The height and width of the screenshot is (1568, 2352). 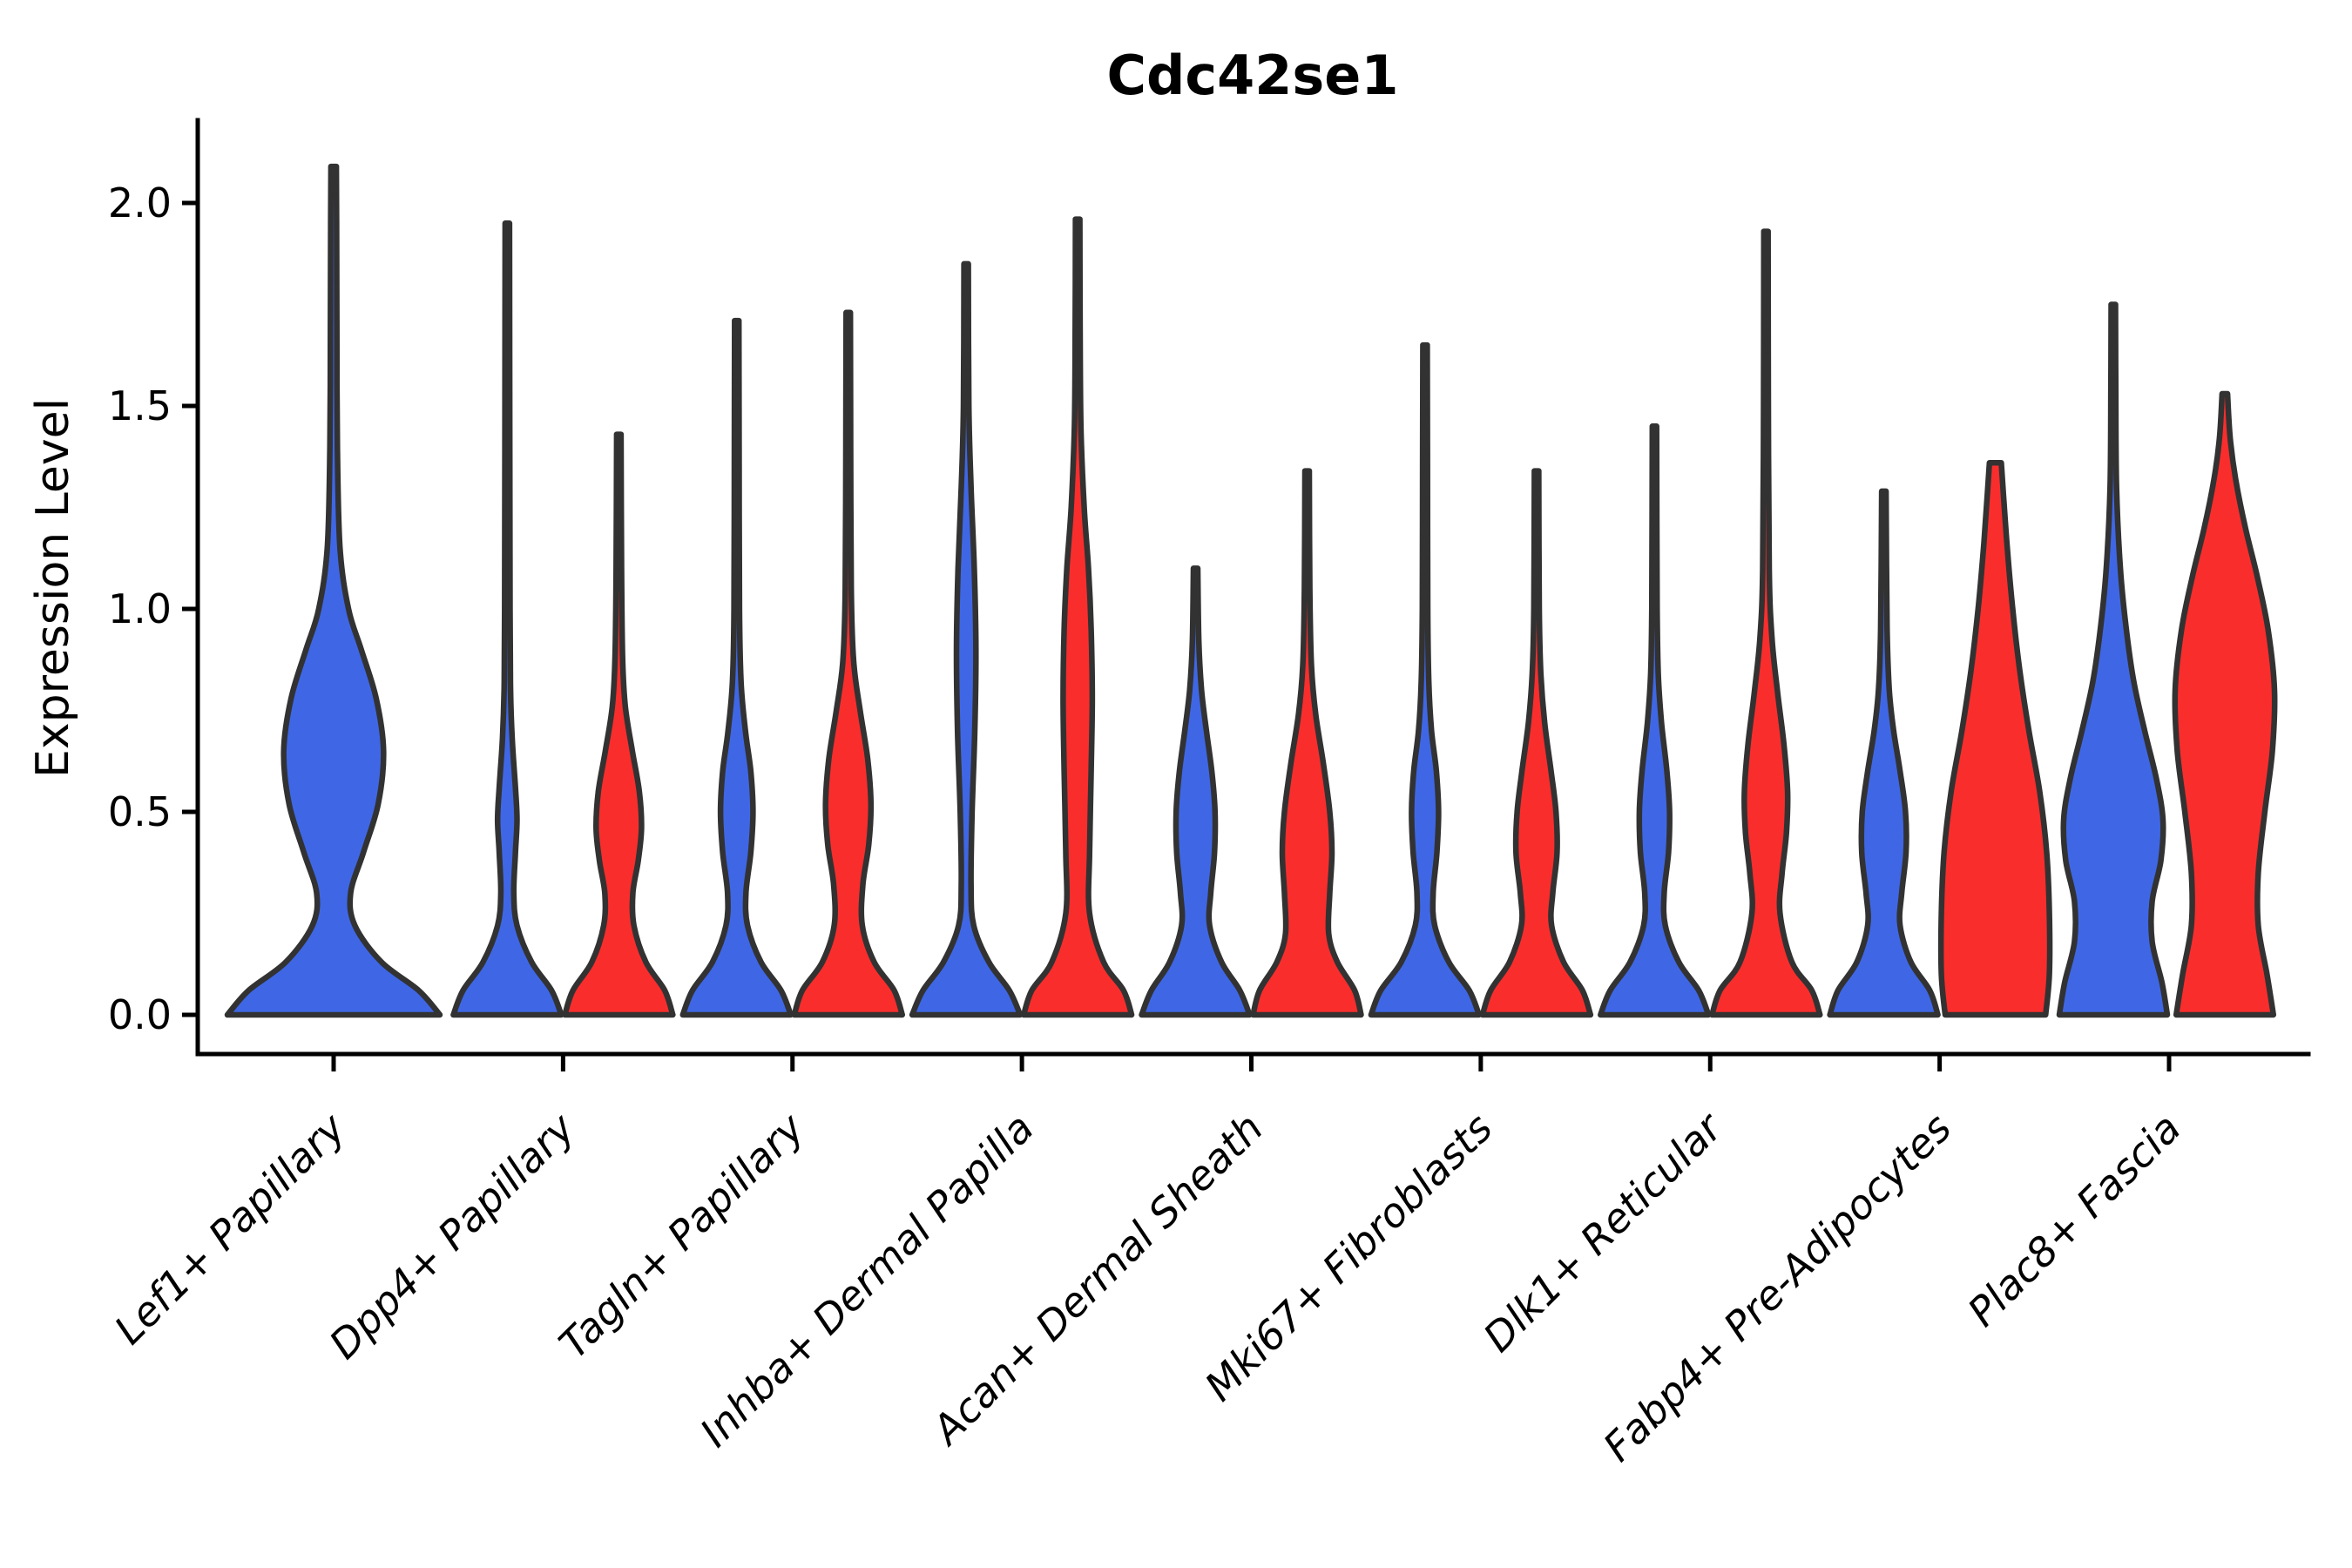 I want to click on violin-5-blue, so click(x=1425, y=679).